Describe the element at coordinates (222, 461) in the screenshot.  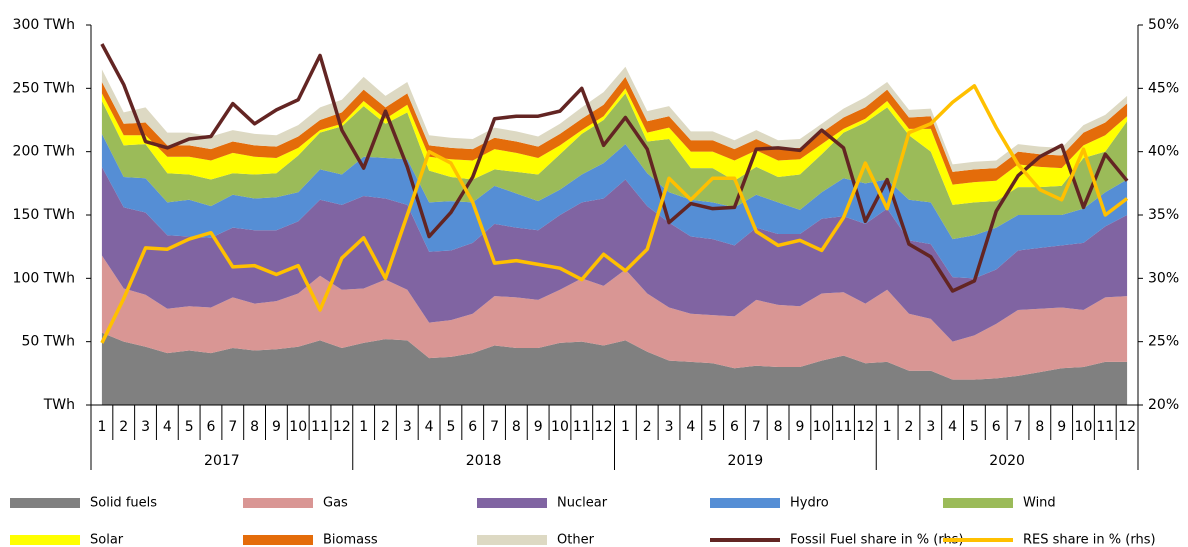
I see `x-group-label: 2017` at that location.